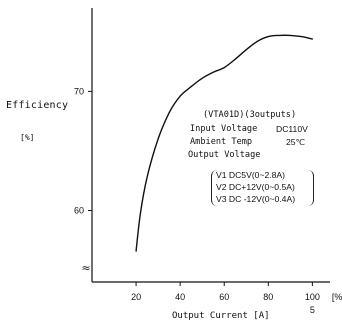 The image size is (342, 329). I want to click on y-axis-label: Efficiency, so click(37, 105).